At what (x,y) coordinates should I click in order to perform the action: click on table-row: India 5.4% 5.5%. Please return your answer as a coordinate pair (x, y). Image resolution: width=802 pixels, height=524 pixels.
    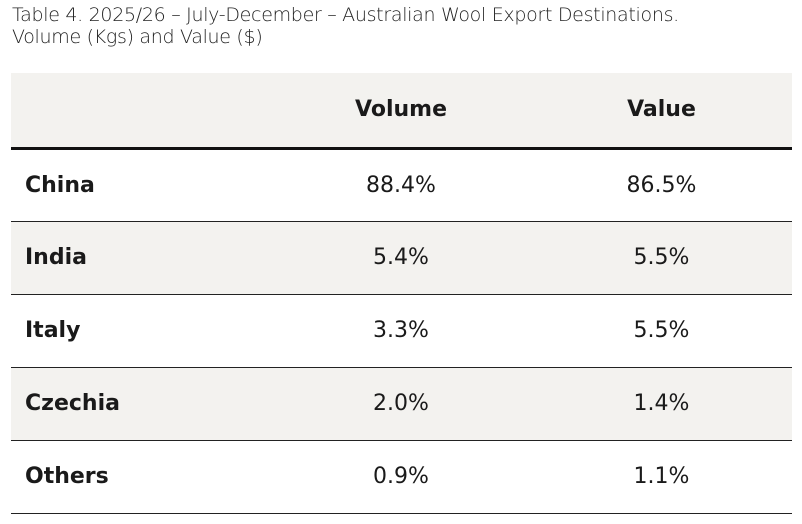
    Looking at the image, I should click on (401, 257).